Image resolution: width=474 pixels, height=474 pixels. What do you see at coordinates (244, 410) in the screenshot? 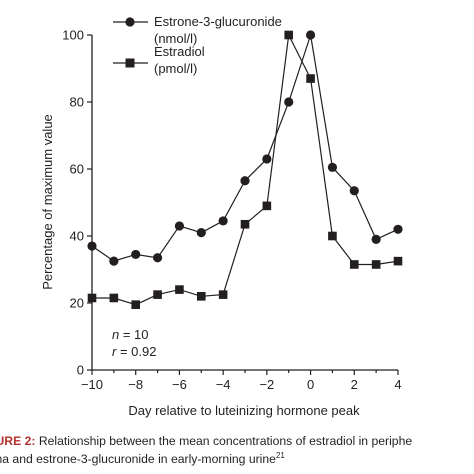
I see `x-axis-label: Day relative to luteinizing hormone peak` at bounding box center [244, 410].